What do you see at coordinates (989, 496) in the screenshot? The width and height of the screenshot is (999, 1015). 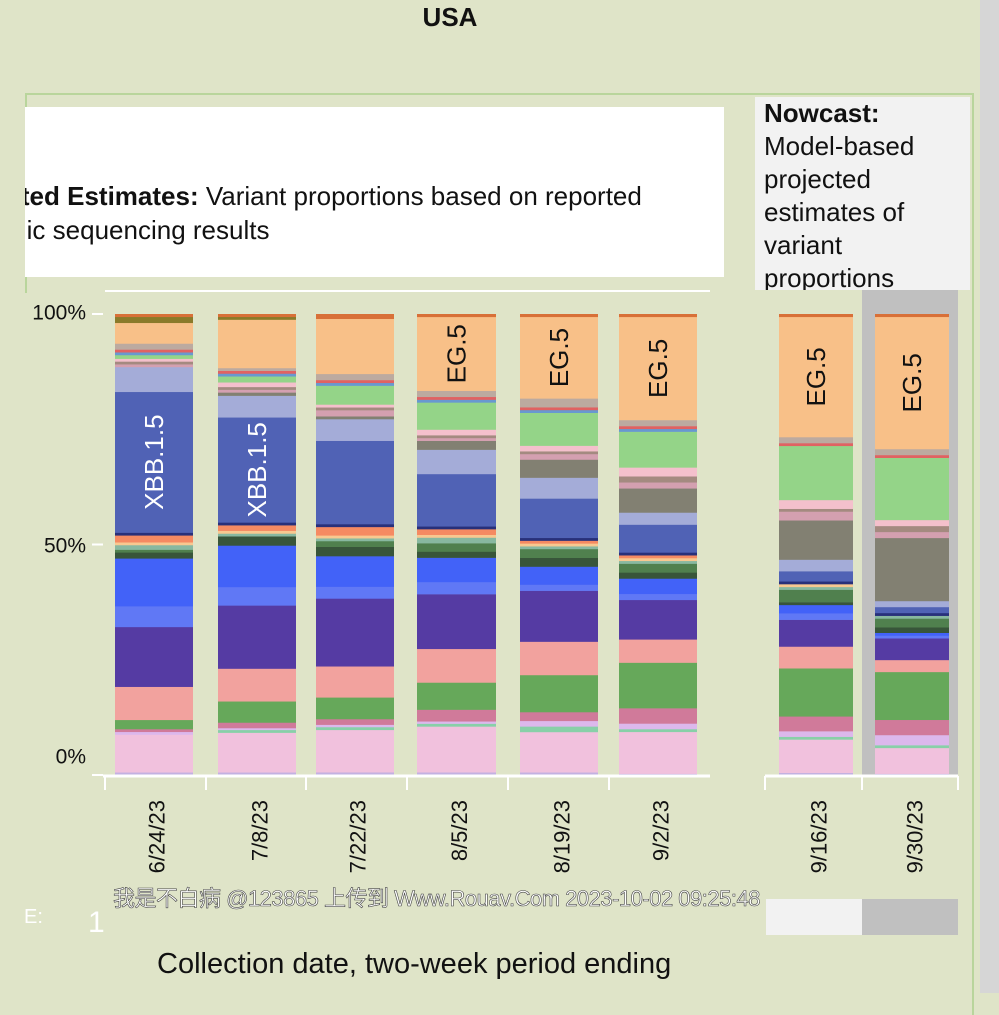 I see `scrollbar` at bounding box center [989, 496].